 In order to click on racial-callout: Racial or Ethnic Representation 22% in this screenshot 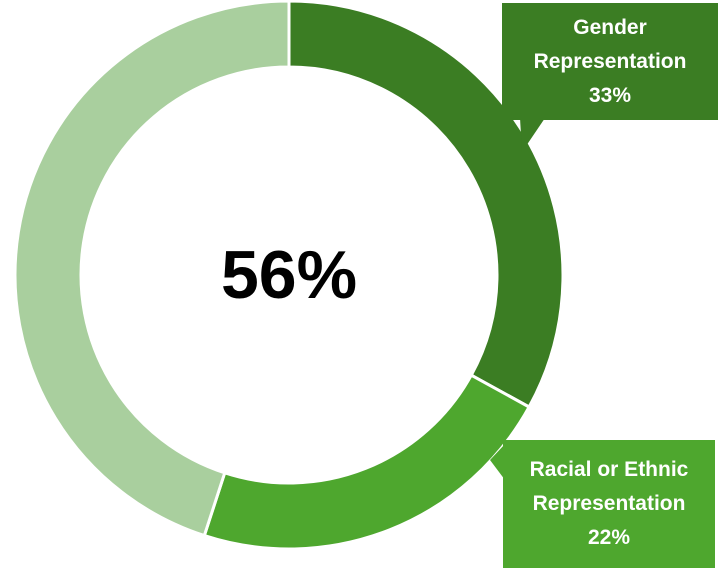, I will do `click(609, 504)`.